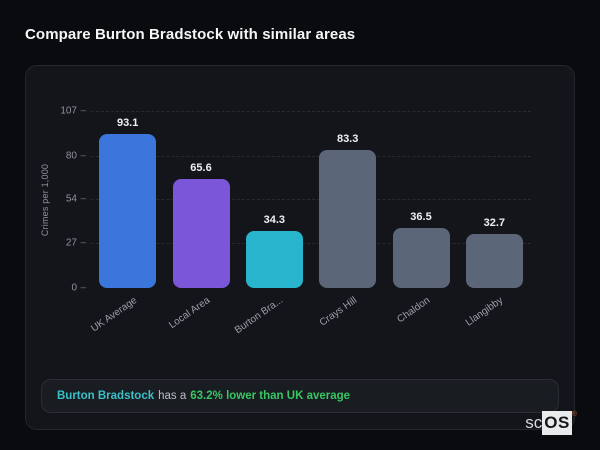 Image resolution: width=600 pixels, height=450 pixels. Describe the element at coordinates (190, 313) in the screenshot. I see `x-axis-label: Local Area` at that location.